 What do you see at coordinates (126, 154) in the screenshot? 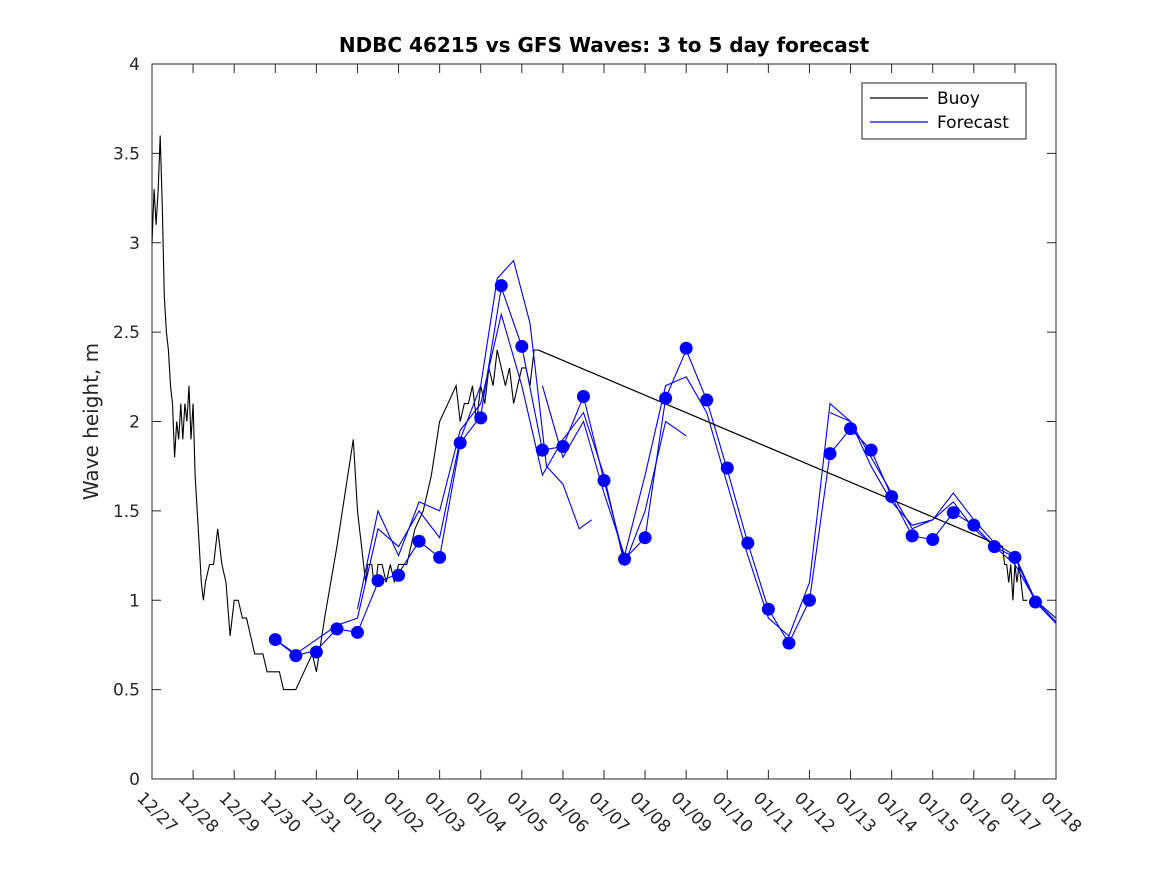
I see `y-tick-label: 3.5` at bounding box center [126, 154].